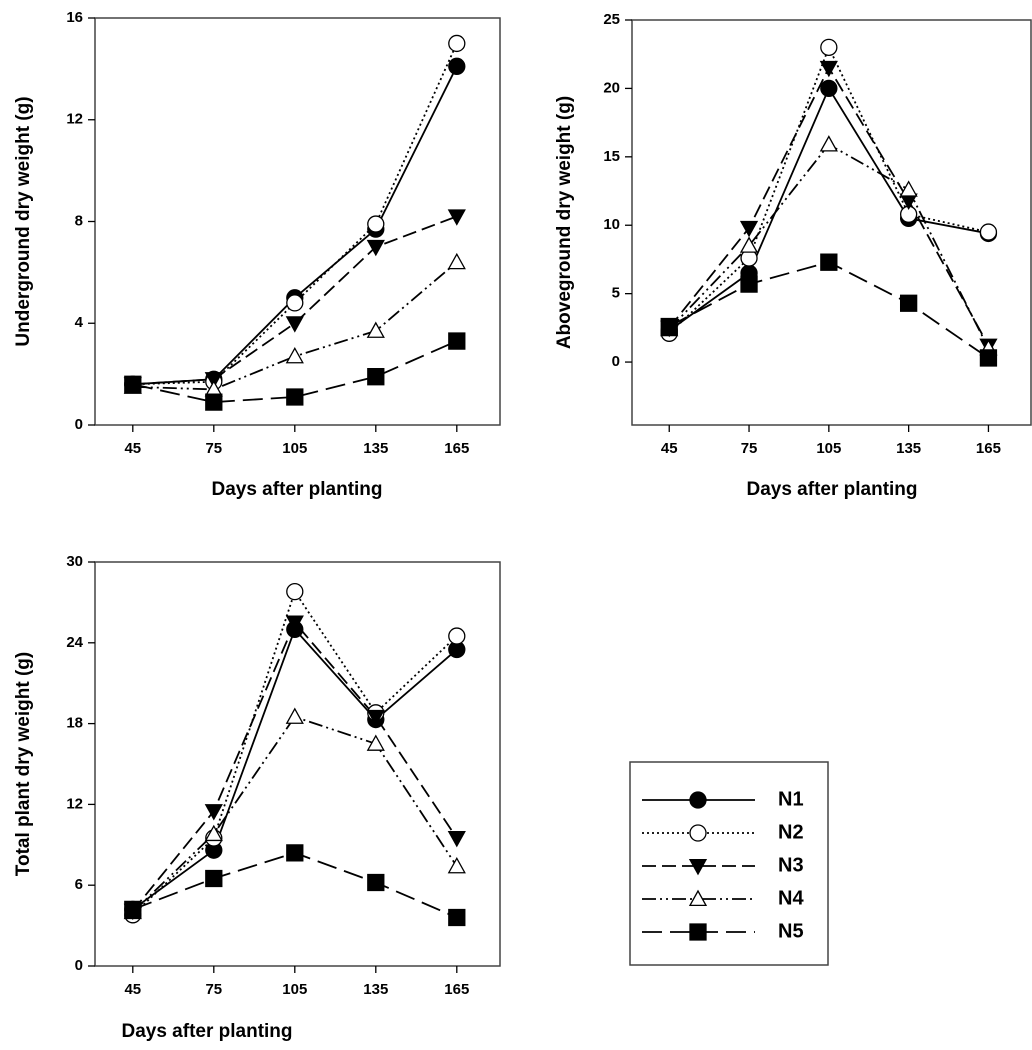 The height and width of the screenshot is (1050, 1032). Describe the element at coordinates (79, 884) in the screenshot. I see `y-tick-label: 6` at that location.